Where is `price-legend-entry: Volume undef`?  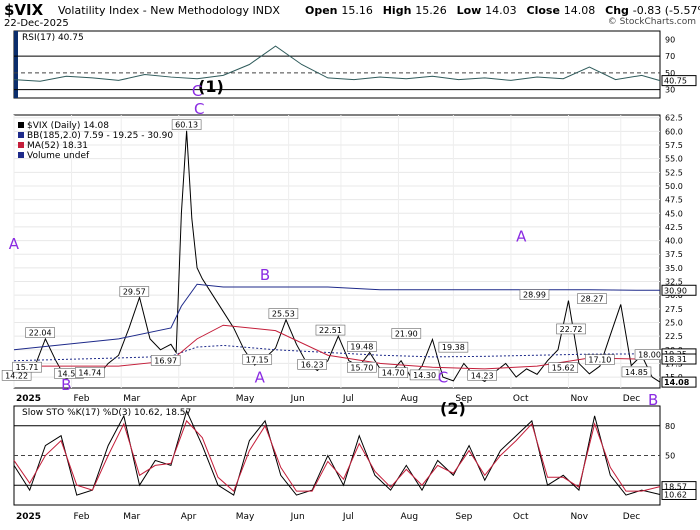
price-legend-entry: Volume undef is located at coordinates (58, 156).